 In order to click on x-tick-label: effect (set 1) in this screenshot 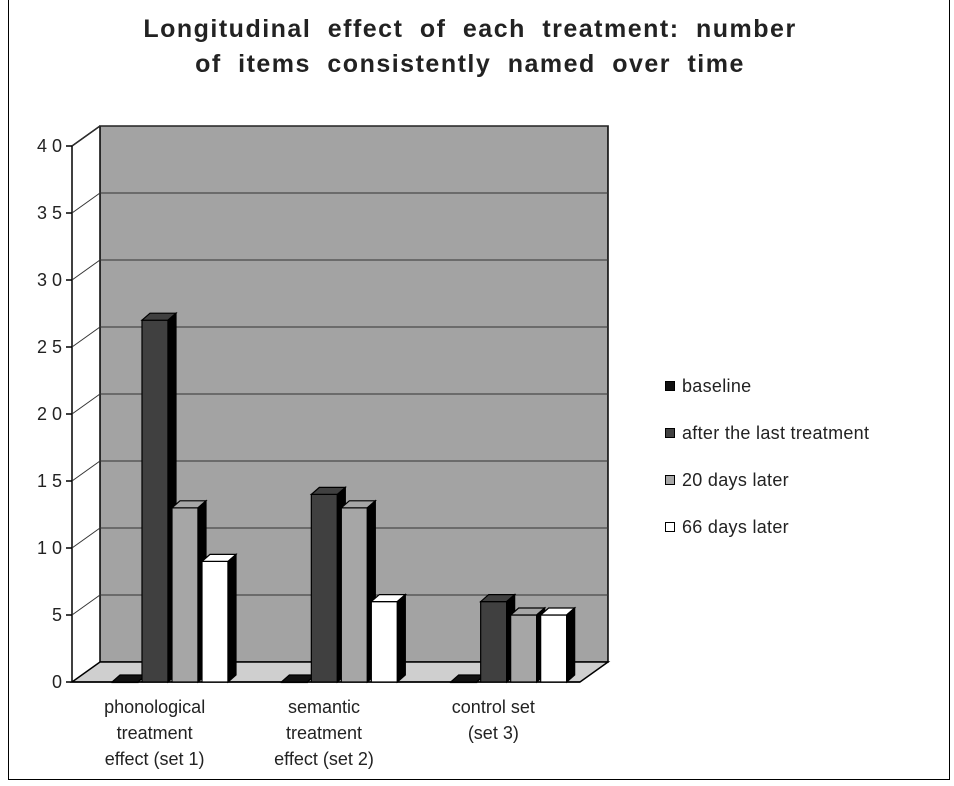, I will do `click(155, 759)`.